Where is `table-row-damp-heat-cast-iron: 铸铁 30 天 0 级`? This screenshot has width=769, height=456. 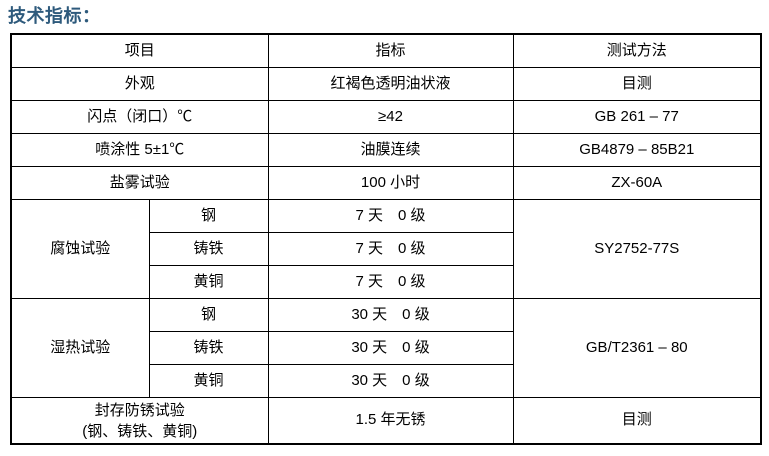 table-row-damp-heat-cast-iron: 铸铁 30 天 0 级 is located at coordinates (386, 348).